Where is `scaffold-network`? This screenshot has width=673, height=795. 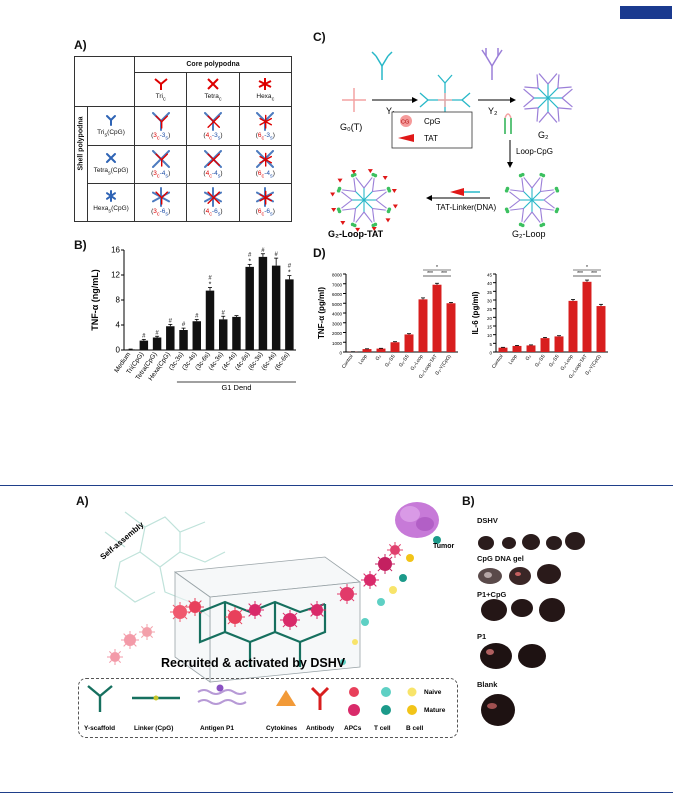 scaffold-network is located at coordinates (262, 633).